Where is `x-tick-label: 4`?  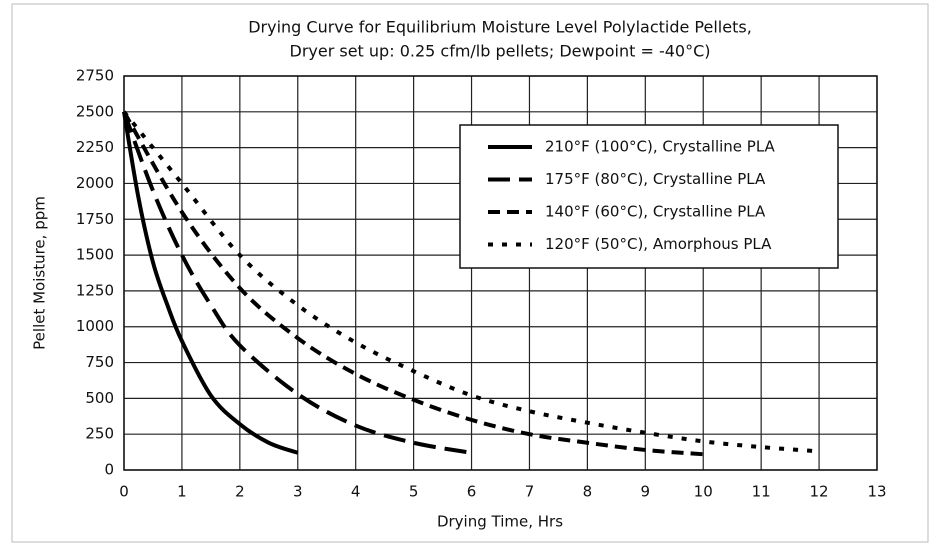 x-tick-label: 4 is located at coordinates (356, 492).